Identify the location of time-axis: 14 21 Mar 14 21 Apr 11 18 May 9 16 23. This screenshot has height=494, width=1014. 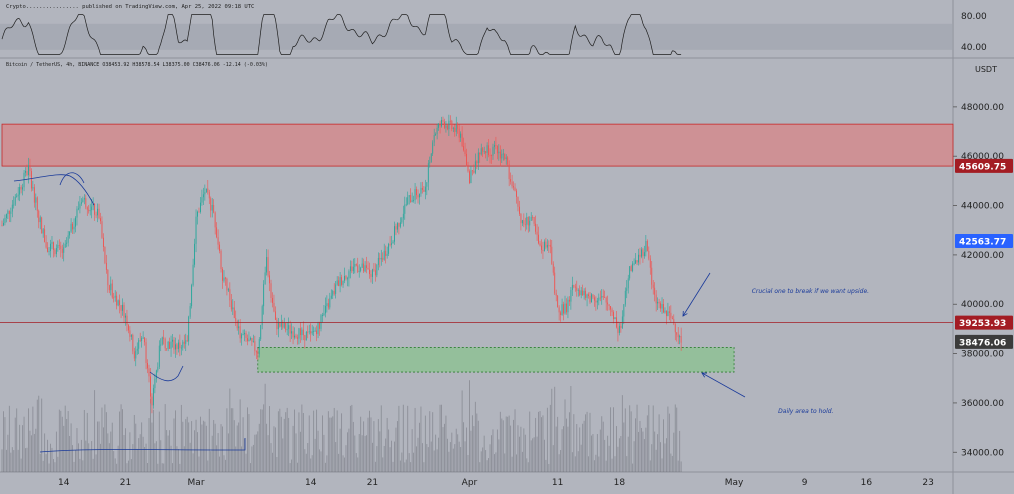
(496, 483).